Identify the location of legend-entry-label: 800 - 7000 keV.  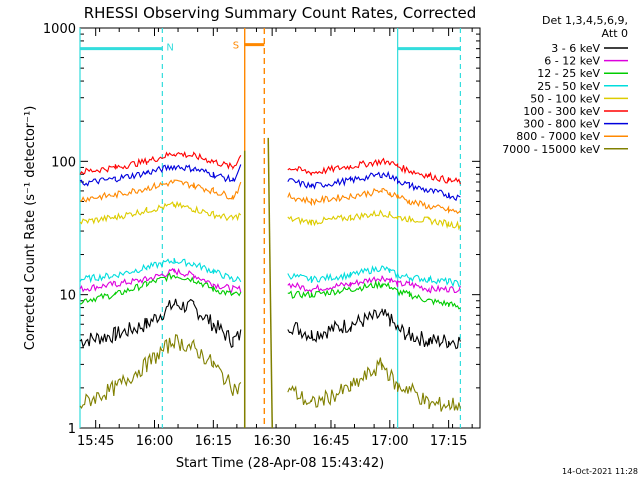
(558, 136).